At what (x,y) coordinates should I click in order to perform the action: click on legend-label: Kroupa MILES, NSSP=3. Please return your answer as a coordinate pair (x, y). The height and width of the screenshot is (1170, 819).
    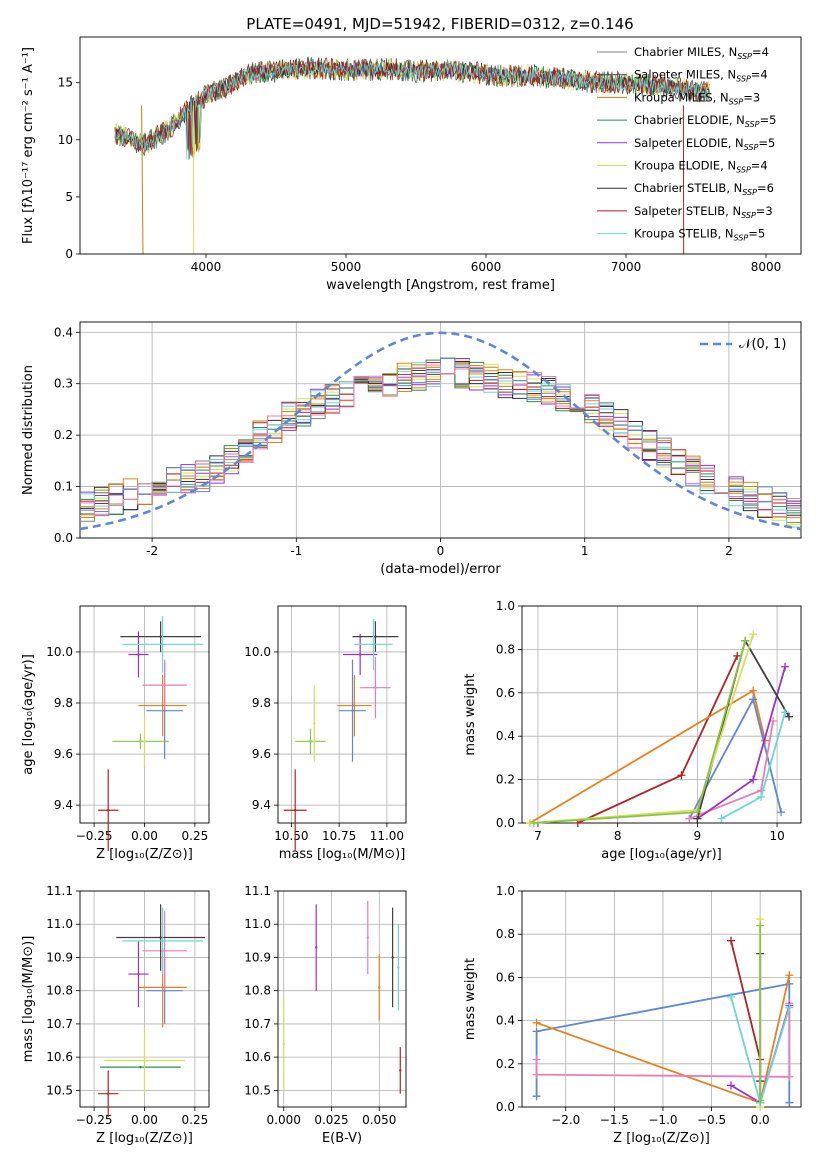
    Looking at the image, I should click on (697, 98).